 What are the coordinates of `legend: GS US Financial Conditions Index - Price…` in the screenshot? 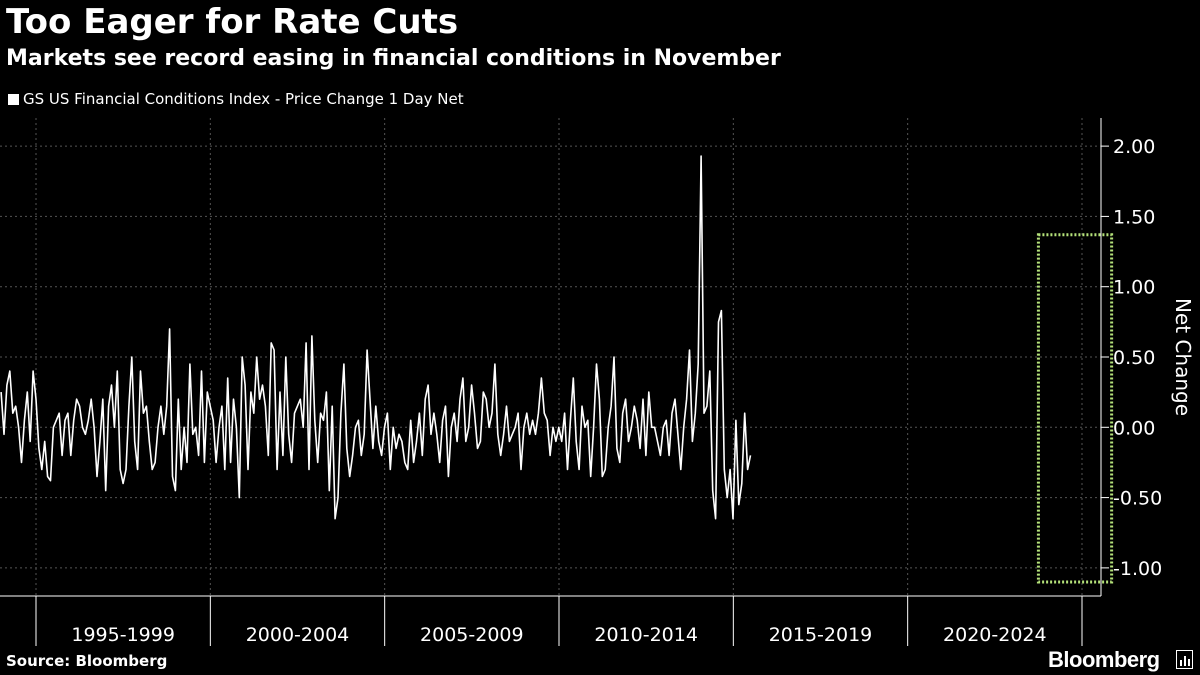 It's located at (236, 99).